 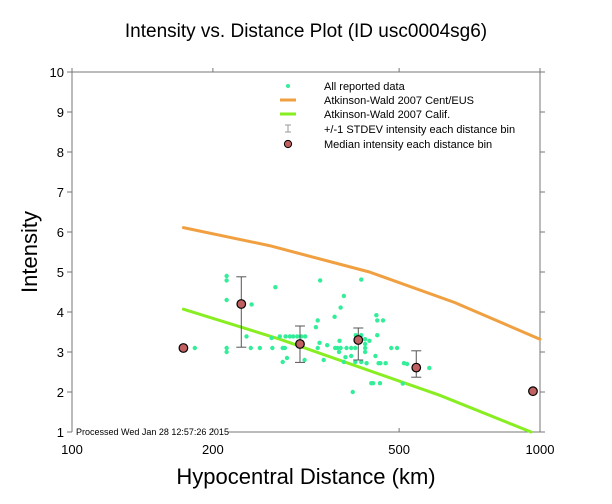 I want to click on cent-eus-curve, so click(x=361, y=283).